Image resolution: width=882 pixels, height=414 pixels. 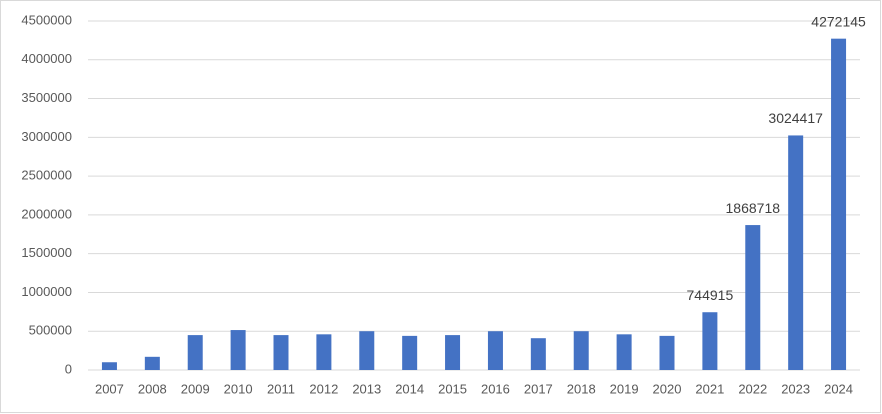 What do you see at coordinates (109, 388) in the screenshot?
I see `x-tick-label: 2007` at bounding box center [109, 388].